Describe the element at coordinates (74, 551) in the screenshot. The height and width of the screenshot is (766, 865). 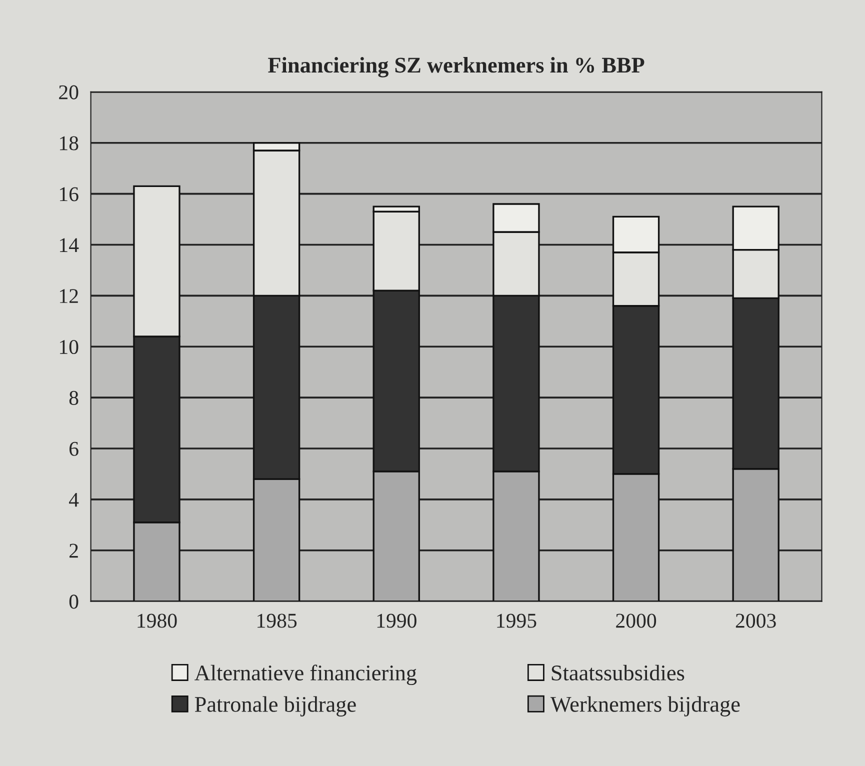
I see `y-tick-label: 2` at that location.